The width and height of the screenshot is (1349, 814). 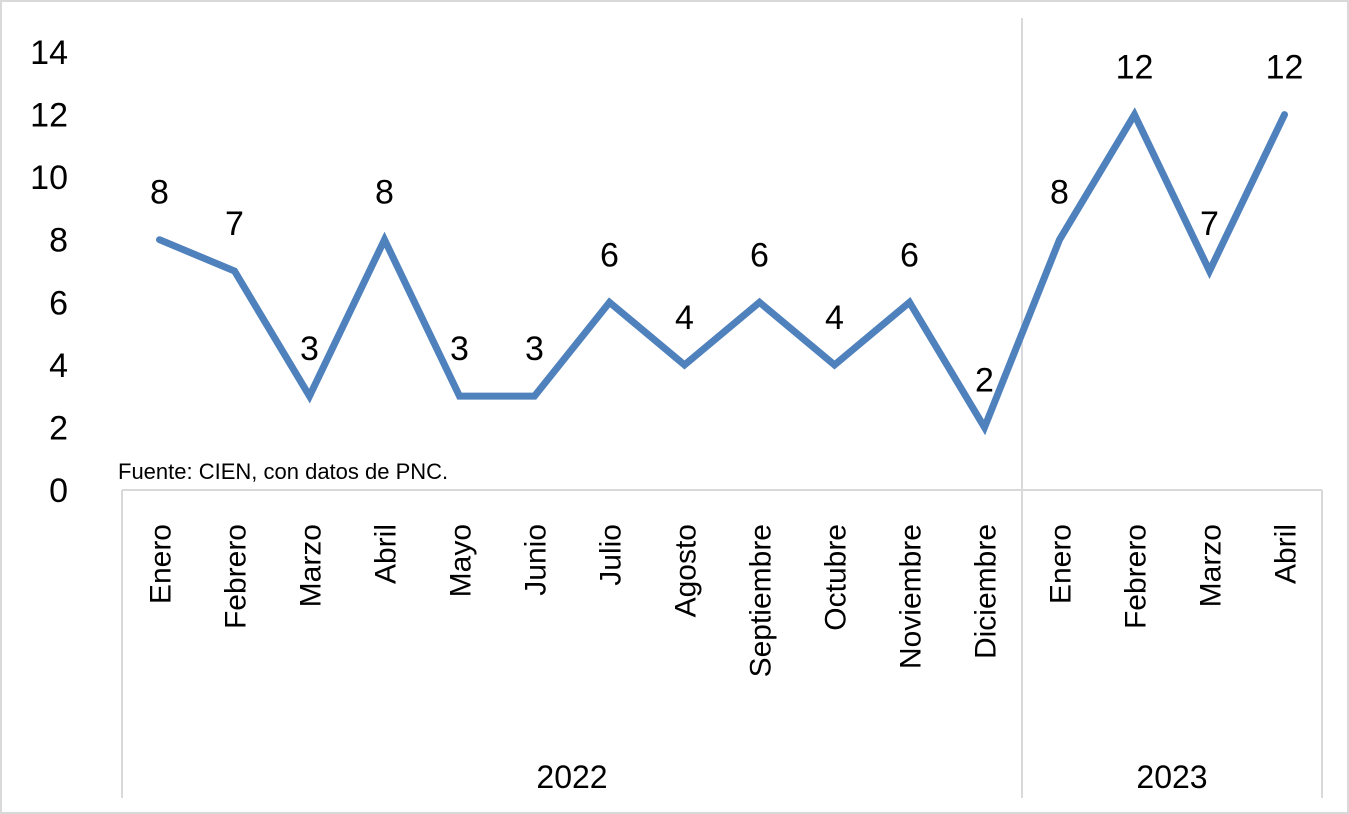 I want to click on y-tick-label: 4, so click(x=58, y=366).